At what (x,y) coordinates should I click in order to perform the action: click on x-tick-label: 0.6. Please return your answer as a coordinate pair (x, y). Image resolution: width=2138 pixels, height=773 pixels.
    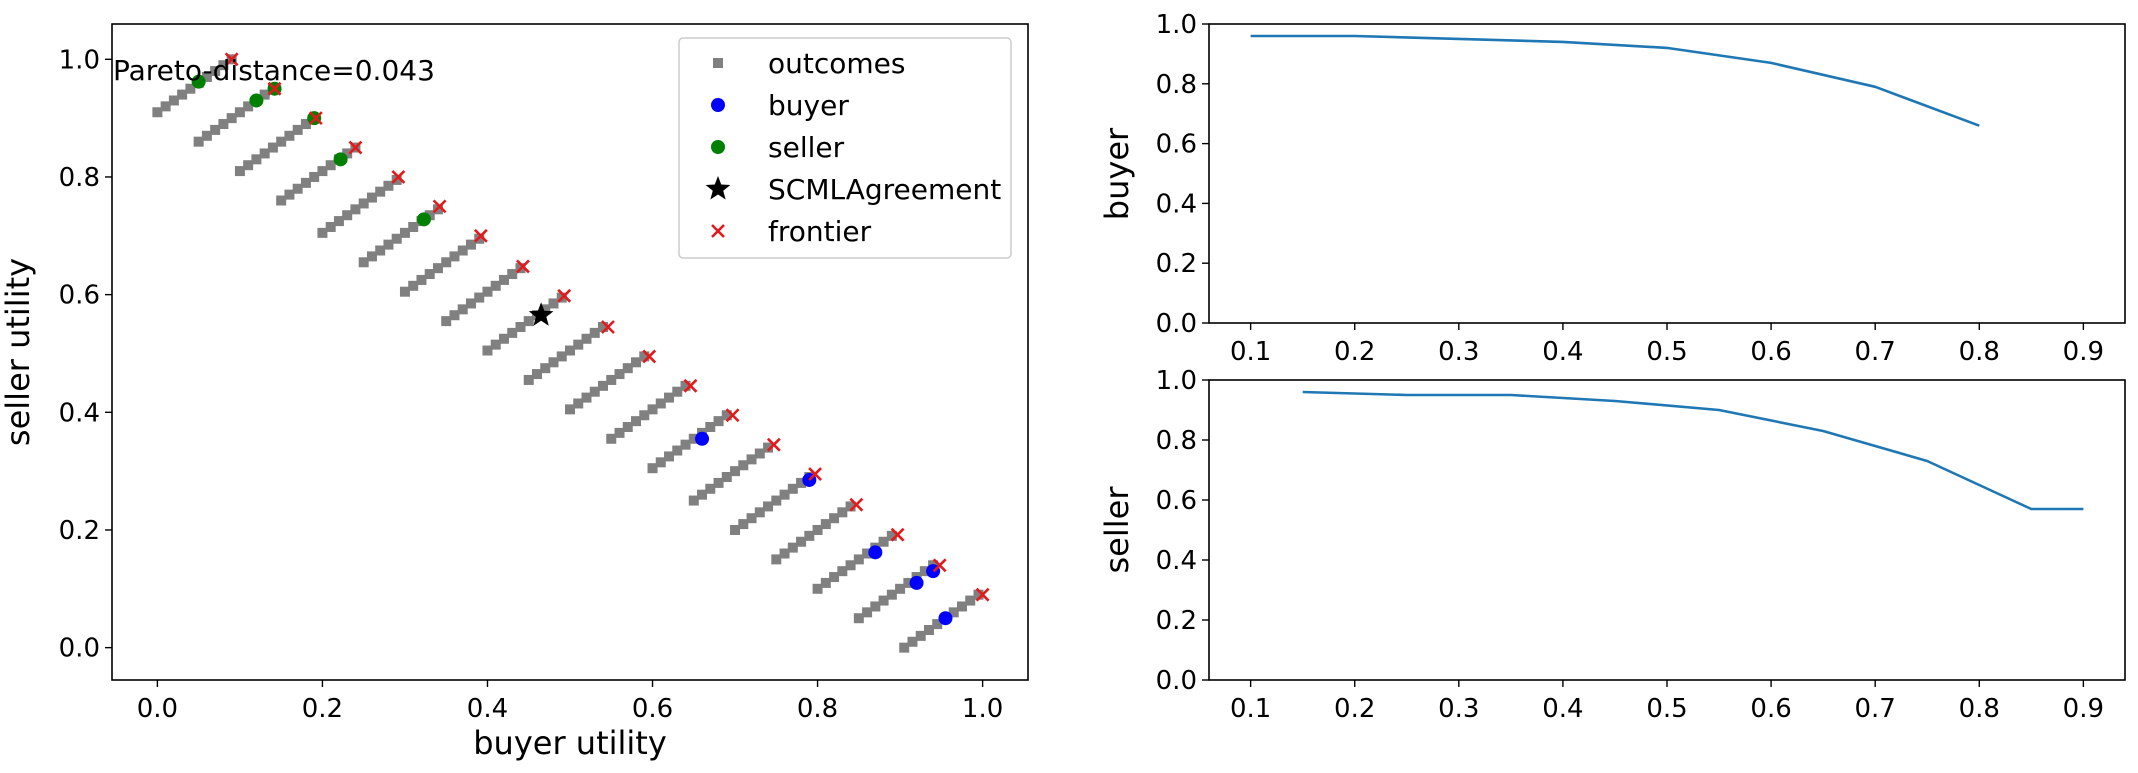
    Looking at the image, I should click on (652, 709).